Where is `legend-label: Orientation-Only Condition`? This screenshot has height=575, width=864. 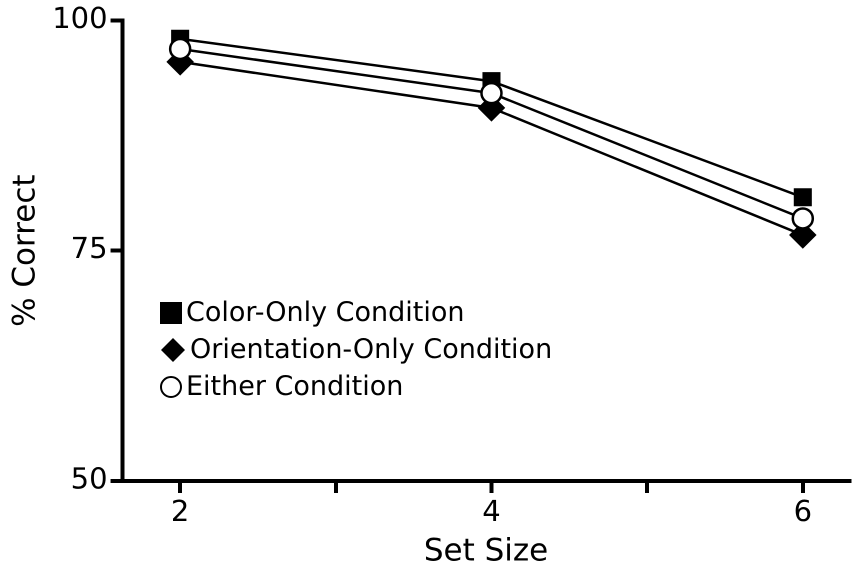 legend-label: Orientation-Only Condition is located at coordinates (371, 350).